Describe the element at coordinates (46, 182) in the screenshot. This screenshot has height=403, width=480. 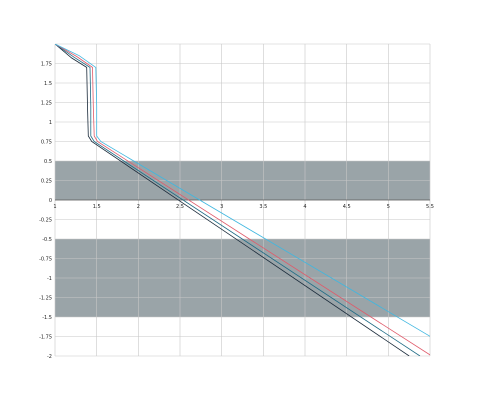
I see `y-tick-label: 0.25` at that location.